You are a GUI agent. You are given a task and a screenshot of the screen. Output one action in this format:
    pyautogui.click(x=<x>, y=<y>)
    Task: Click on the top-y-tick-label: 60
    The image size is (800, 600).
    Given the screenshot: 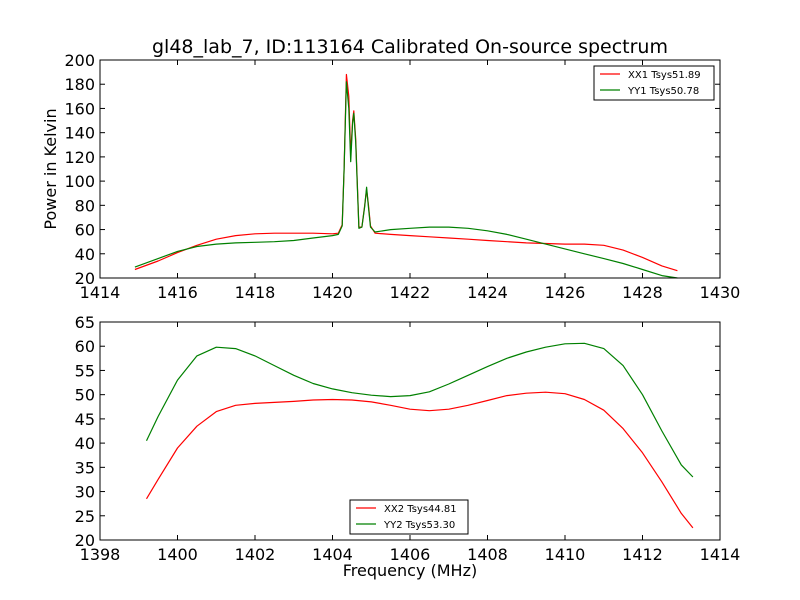 What is the action you would take?
    pyautogui.click(x=85, y=230)
    